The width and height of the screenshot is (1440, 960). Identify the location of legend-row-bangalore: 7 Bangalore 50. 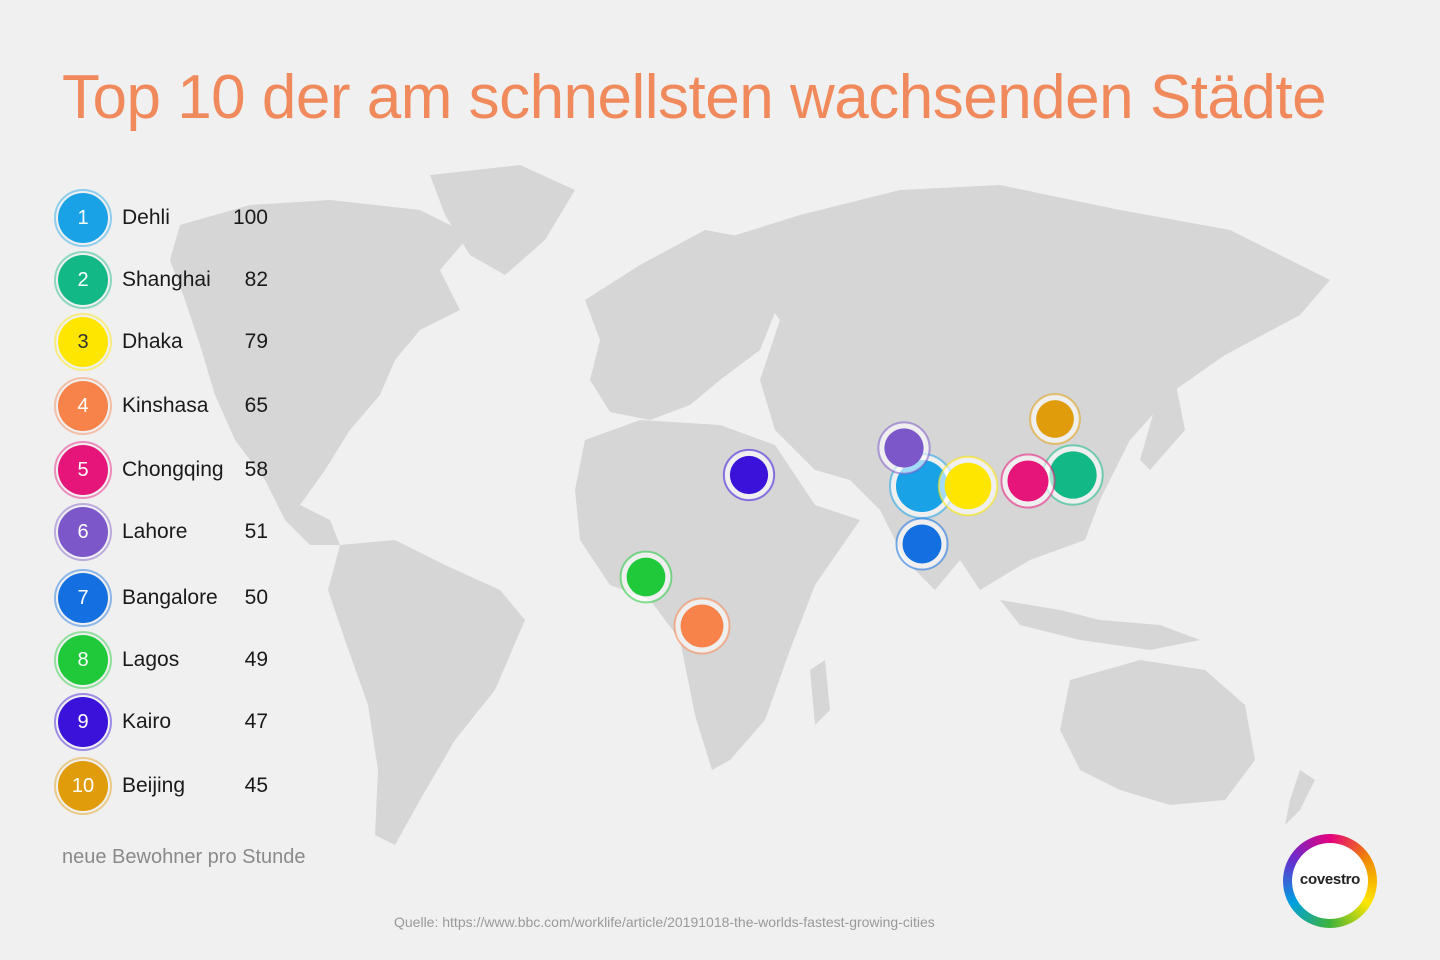
(205, 599).